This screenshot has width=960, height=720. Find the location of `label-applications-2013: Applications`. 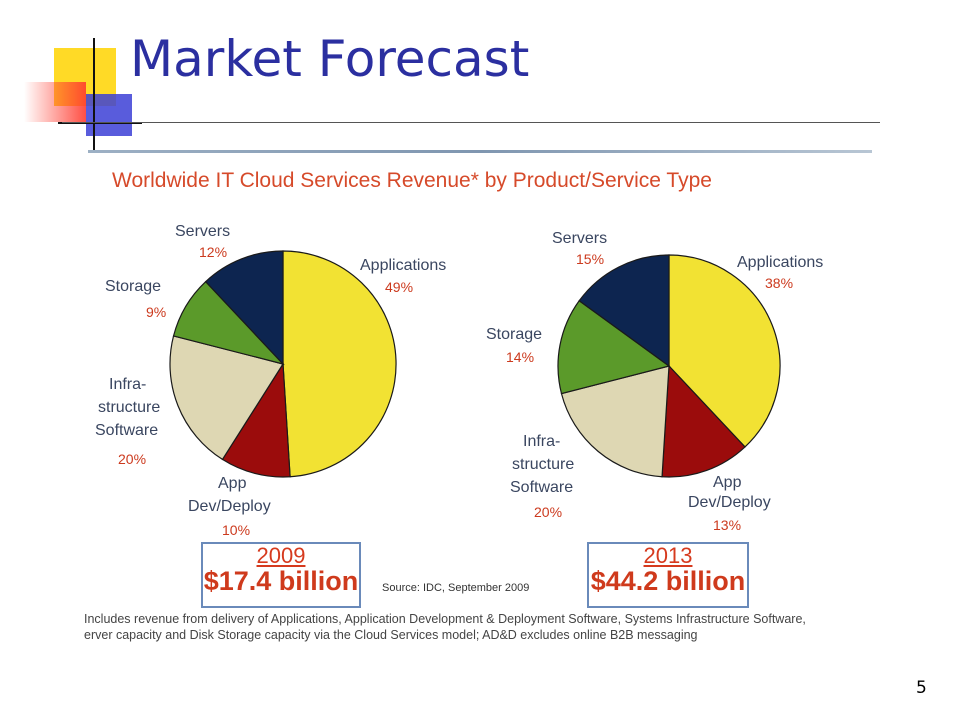

label-applications-2013: Applications is located at coordinates (780, 262).